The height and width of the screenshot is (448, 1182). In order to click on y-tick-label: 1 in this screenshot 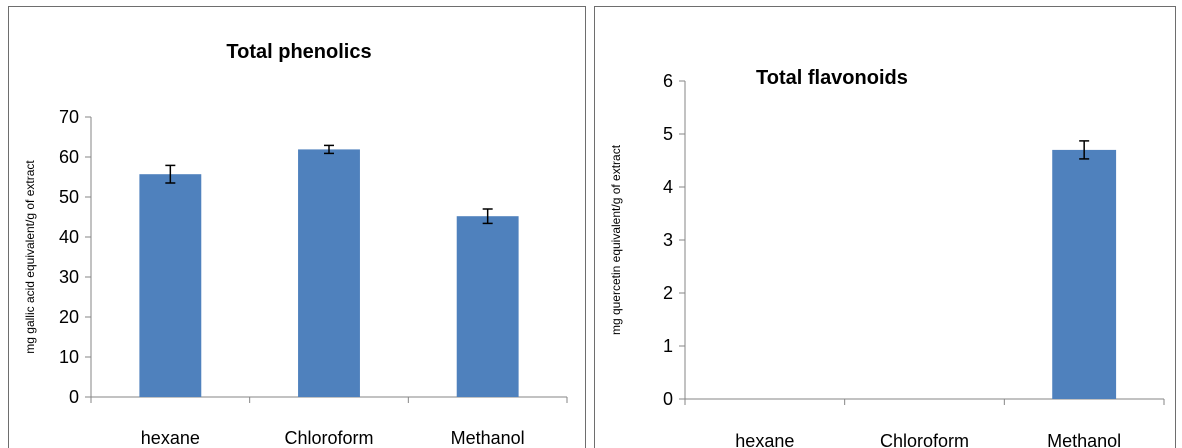, I will do `click(668, 346)`.